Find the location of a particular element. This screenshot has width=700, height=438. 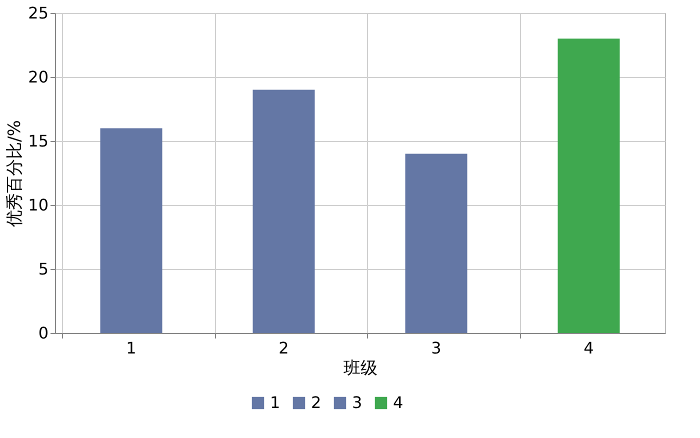

legend-label: 2 is located at coordinates (316, 402).